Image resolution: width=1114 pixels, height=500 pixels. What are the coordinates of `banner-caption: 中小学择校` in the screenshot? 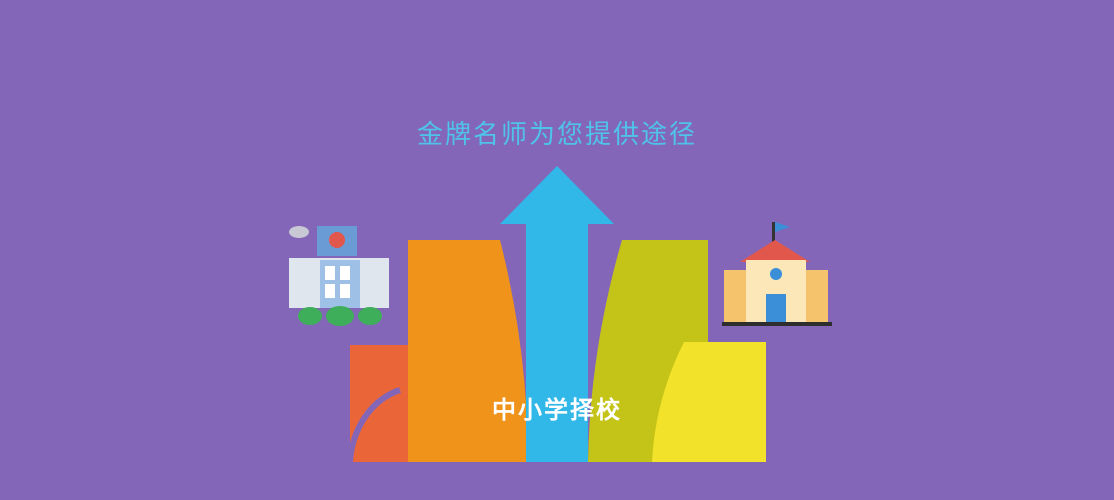 It's located at (557, 410).